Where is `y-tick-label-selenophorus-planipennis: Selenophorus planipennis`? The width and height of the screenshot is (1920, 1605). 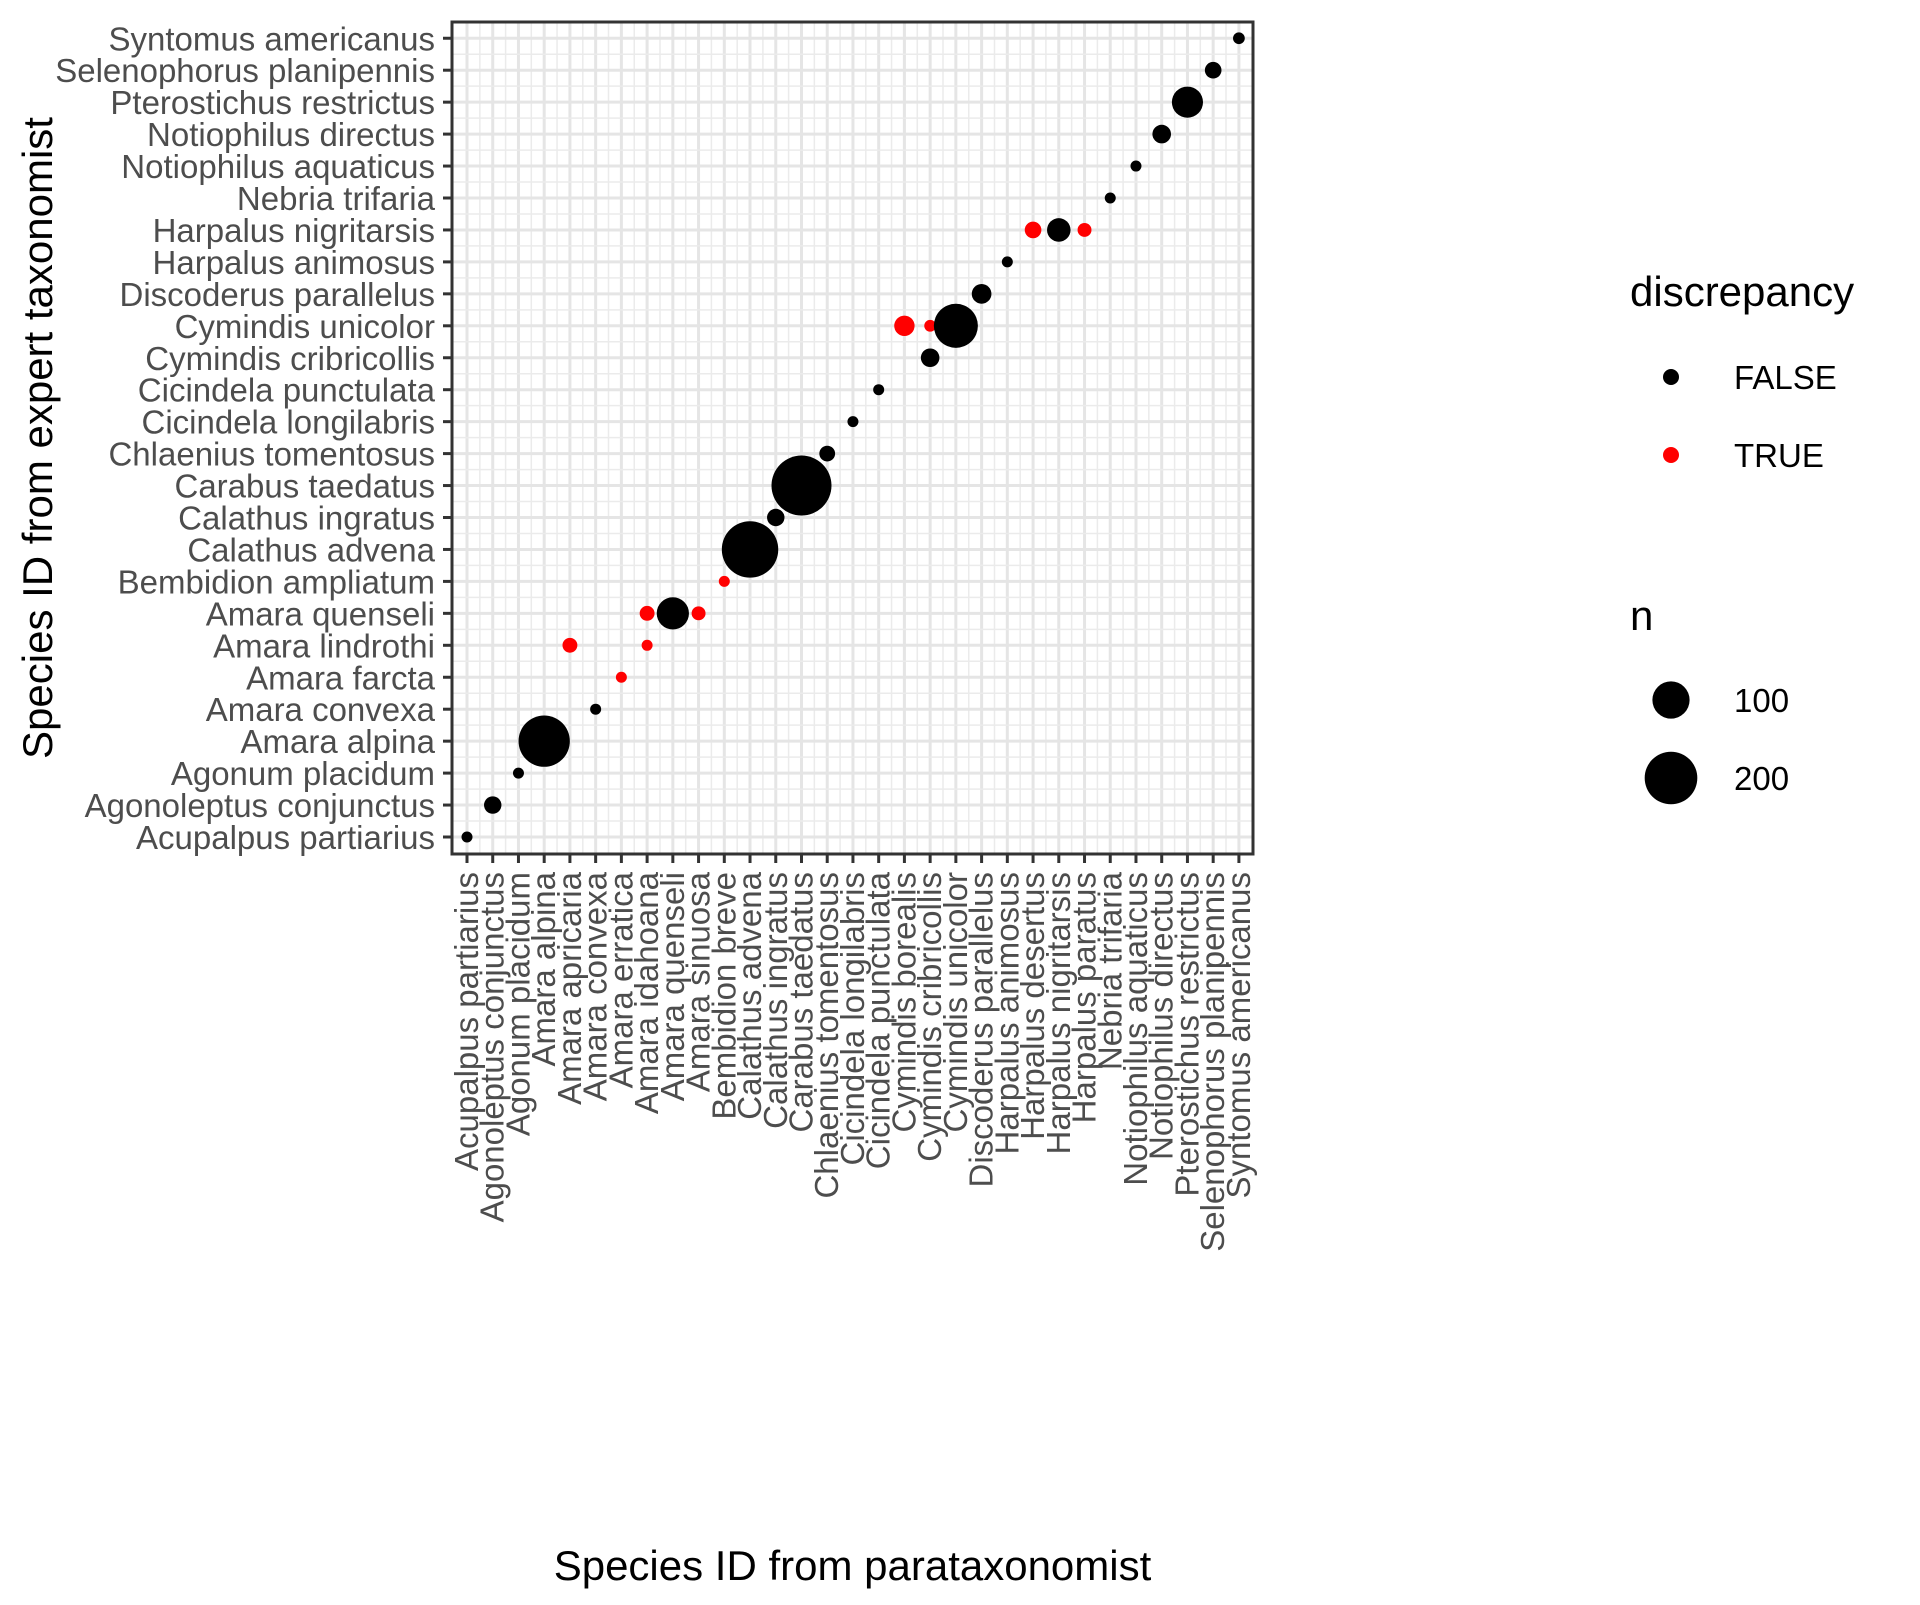
y-tick-label-selenophorus-planipennis: Selenophorus planipennis is located at coordinates (245, 70).